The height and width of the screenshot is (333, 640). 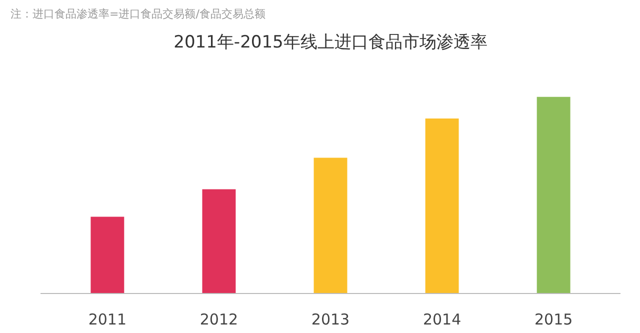 What do you see at coordinates (219, 319) in the screenshot?
I see `x-tick-label: 2012` at bounding box center [219, 319].